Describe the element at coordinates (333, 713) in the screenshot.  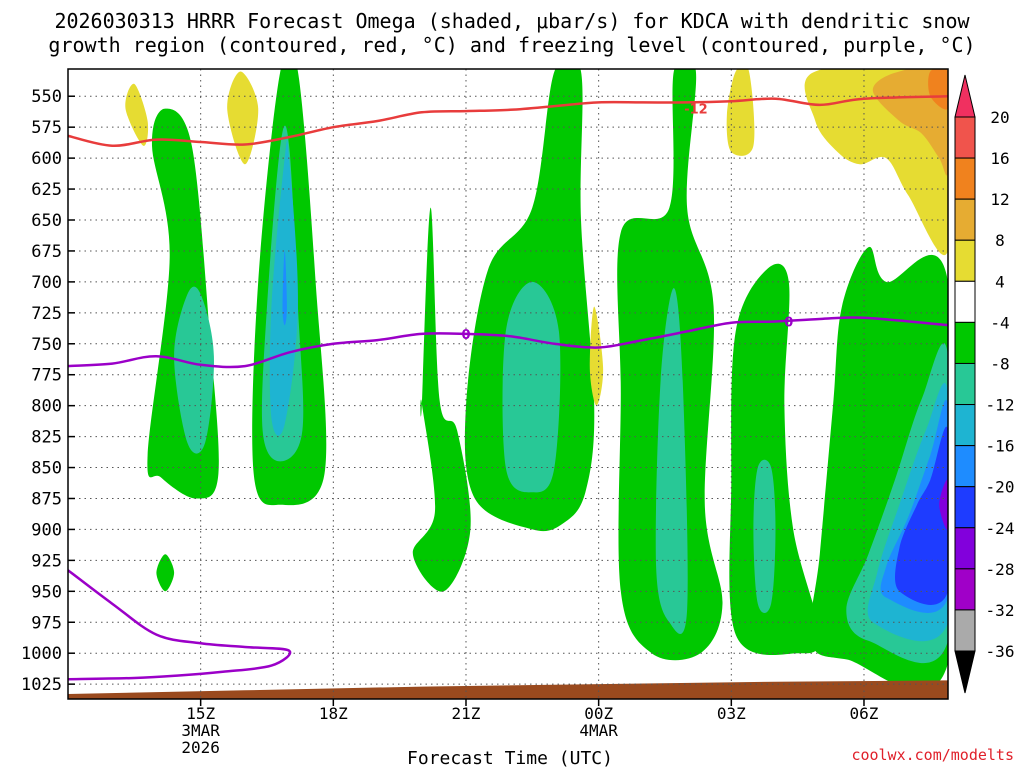
I see `x-tick-label-18Z-0: 18Z` at that location.